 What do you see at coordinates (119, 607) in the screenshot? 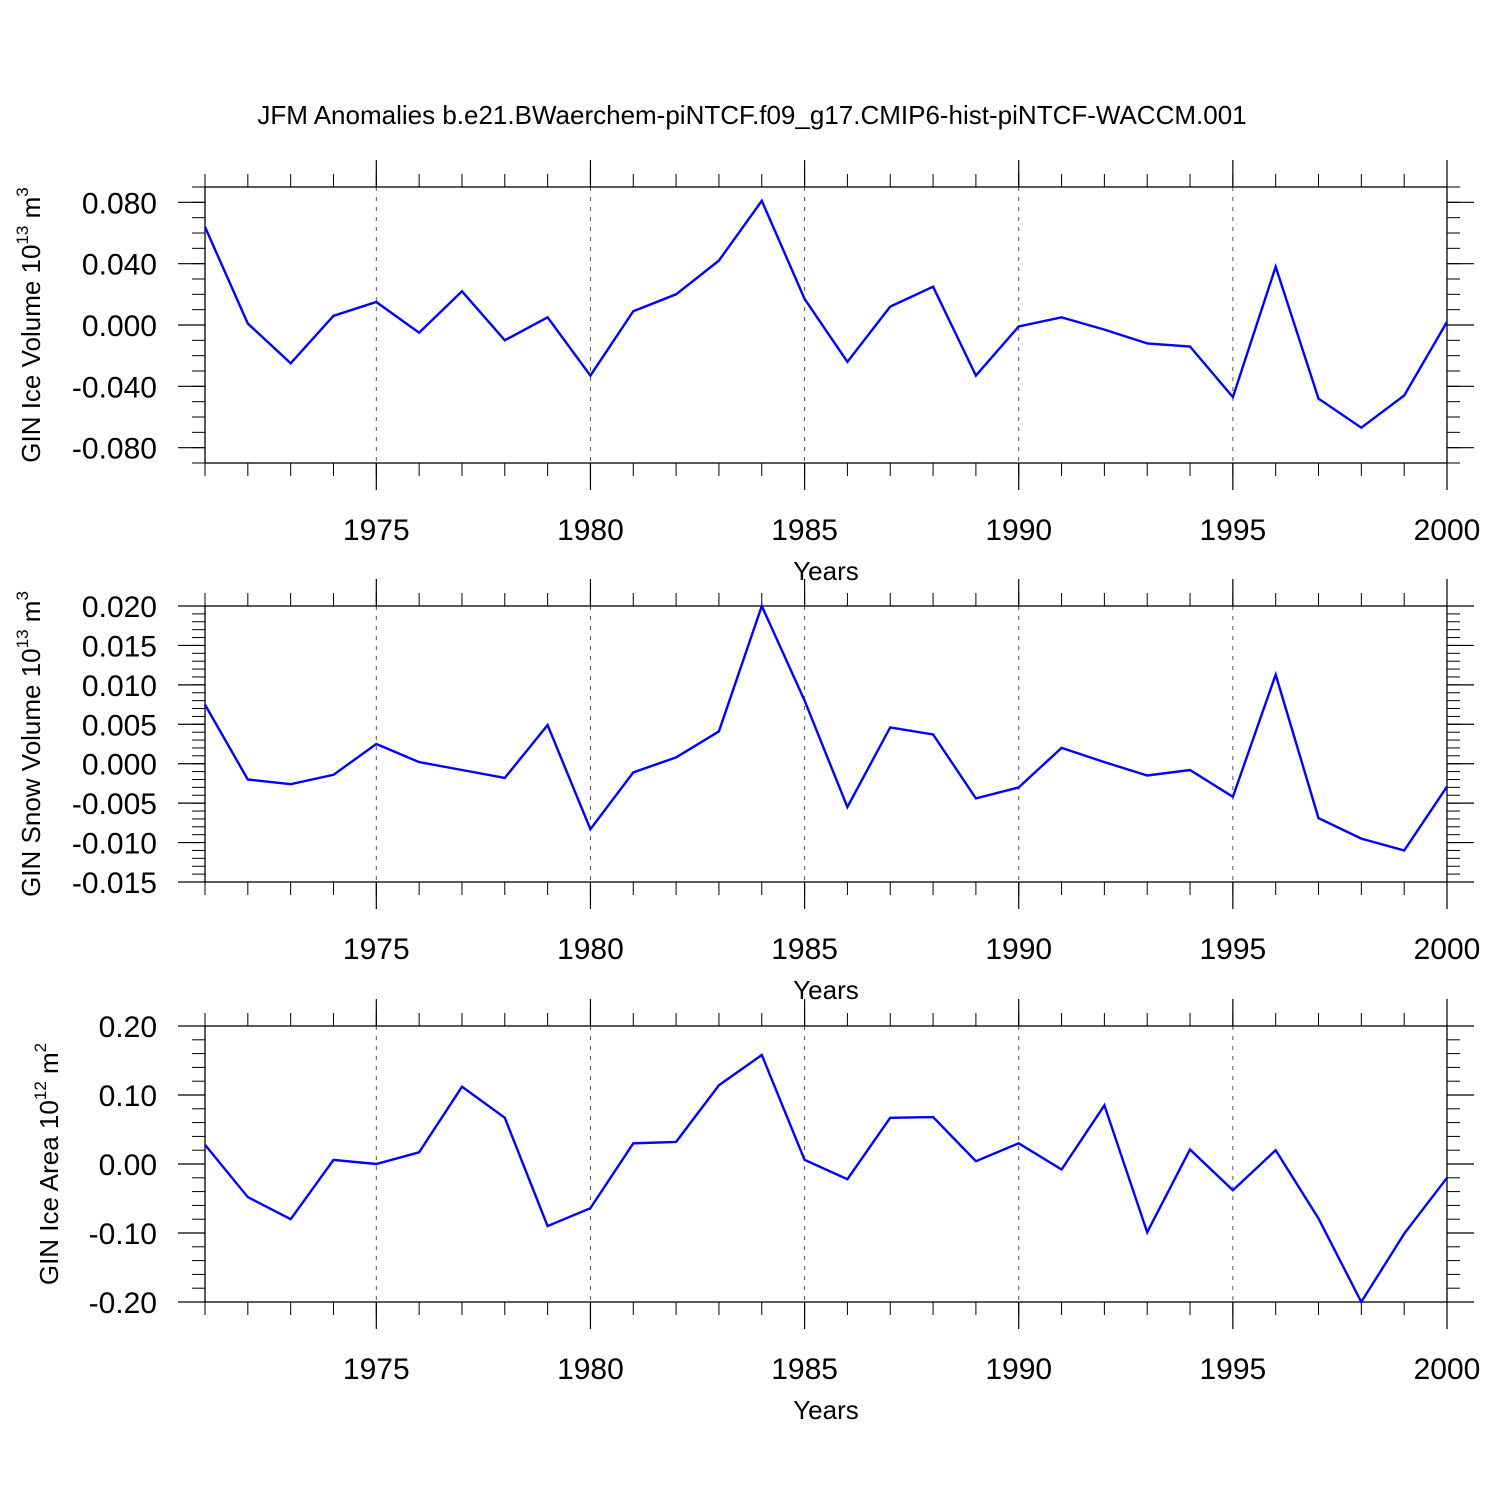
I see `y-tick-label: 0.020` at bounding box center [119, 607].